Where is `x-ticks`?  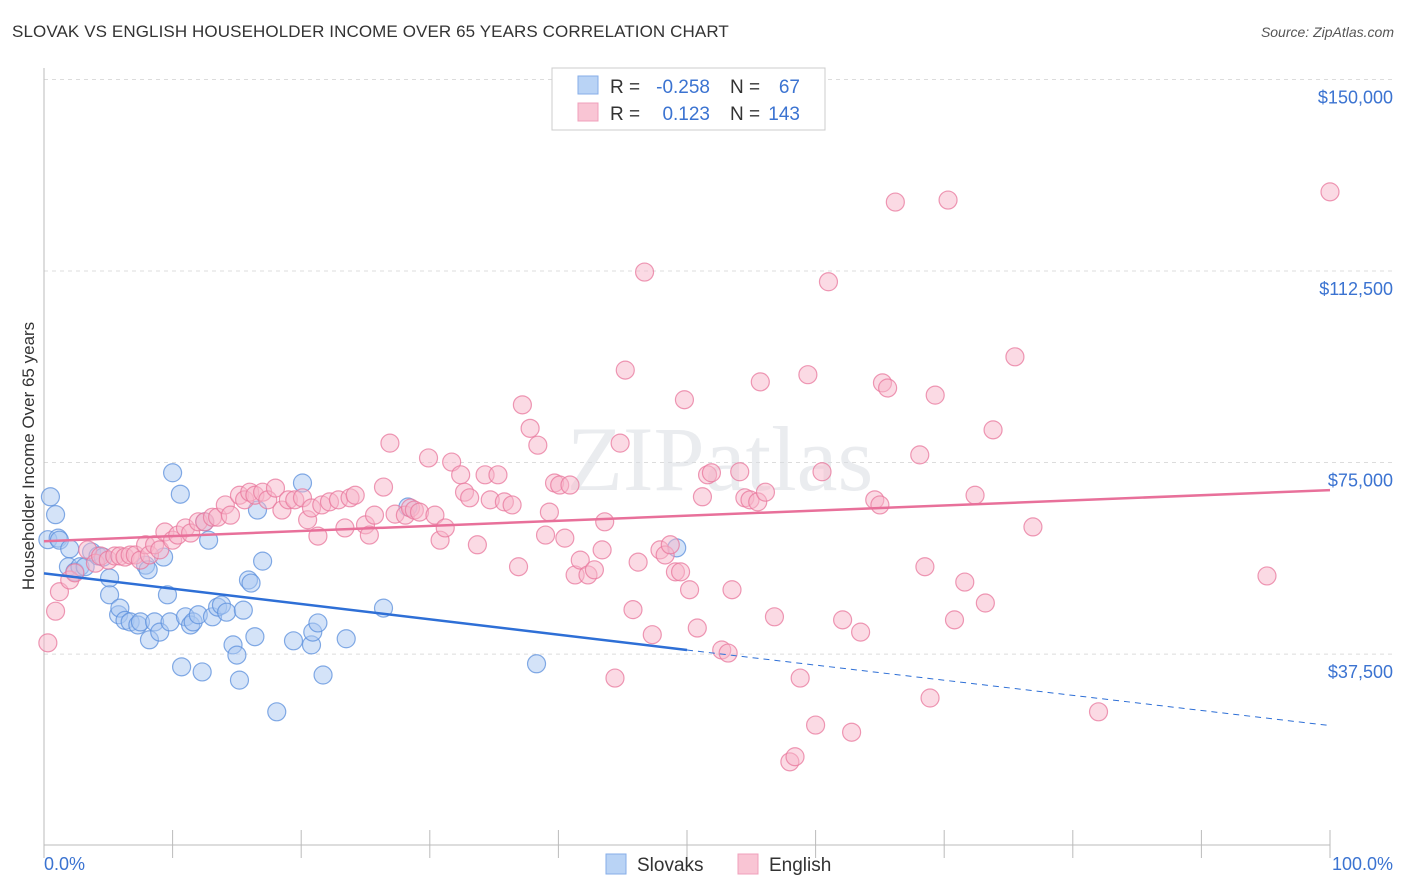
x-ticks is located at coordinates (687, 844).